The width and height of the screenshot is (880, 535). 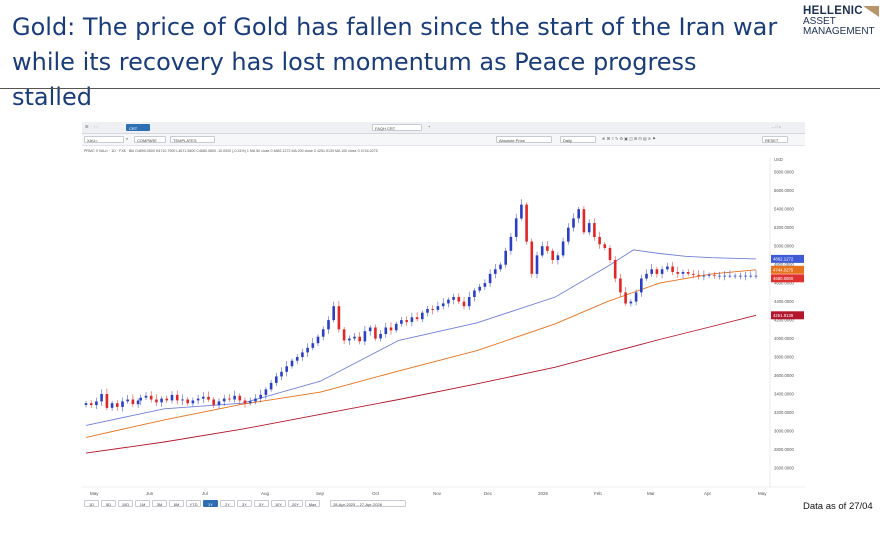 I want to click on range-button-max: Max, so click(x=312, y=503).